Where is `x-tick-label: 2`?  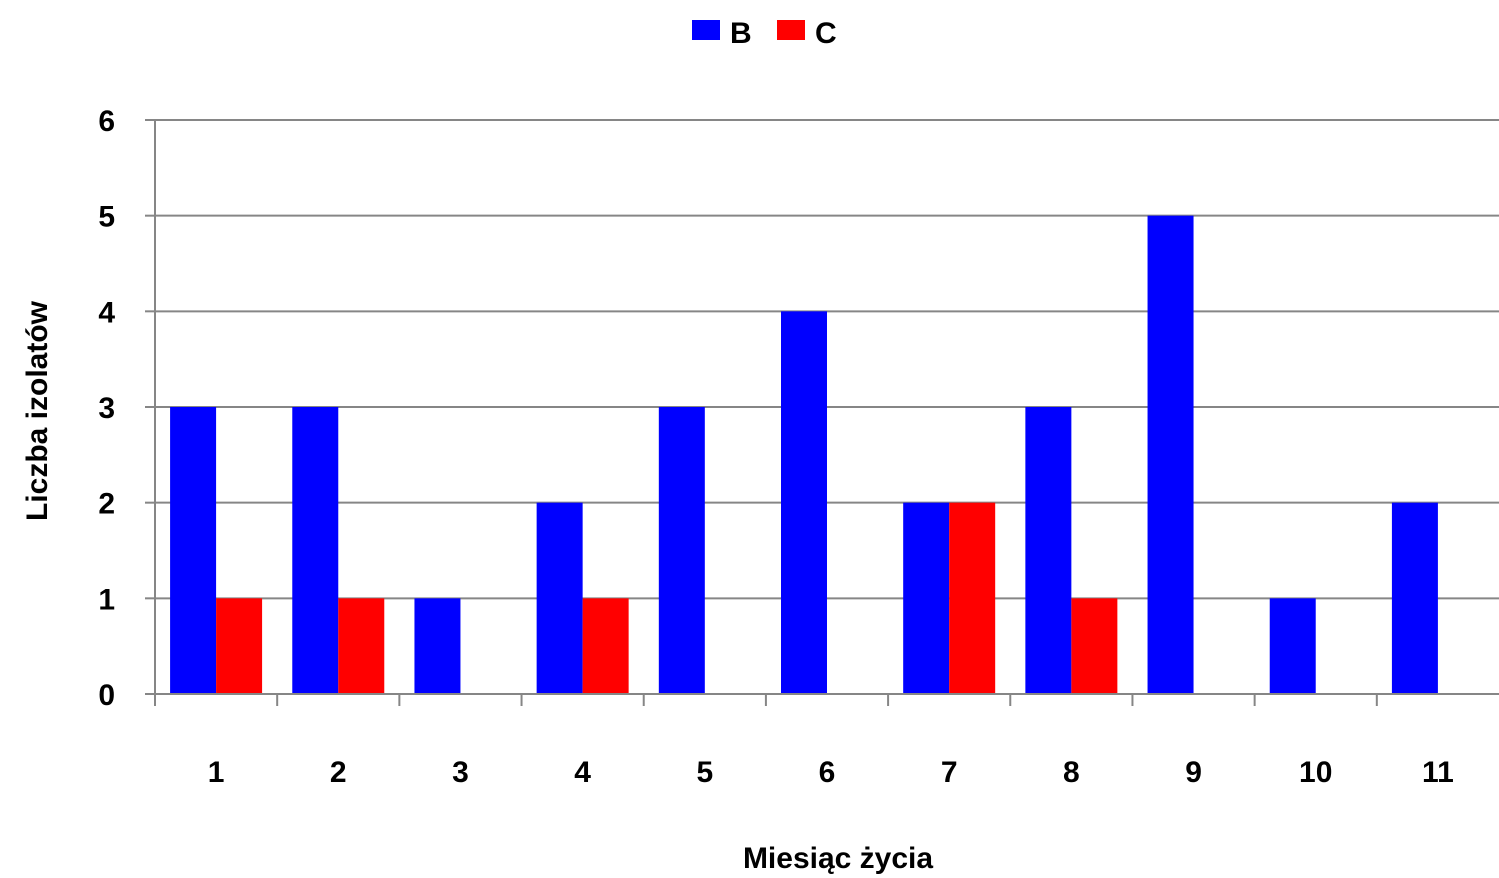
x-tick-label: 2 is located at coordinates (338, 772).